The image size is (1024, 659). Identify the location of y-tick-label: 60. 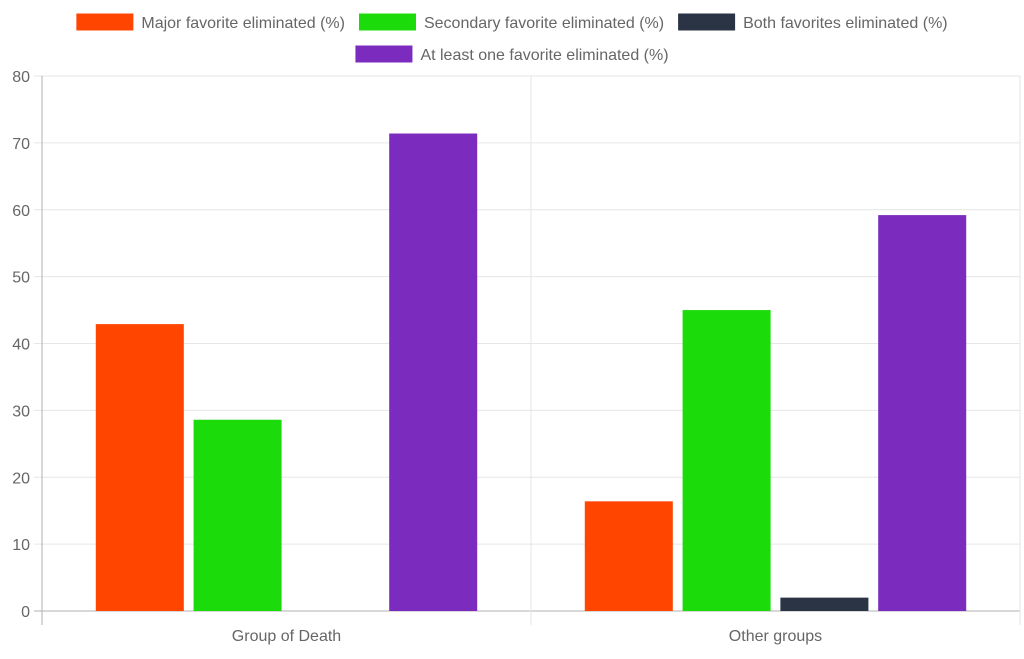
(21, 211).